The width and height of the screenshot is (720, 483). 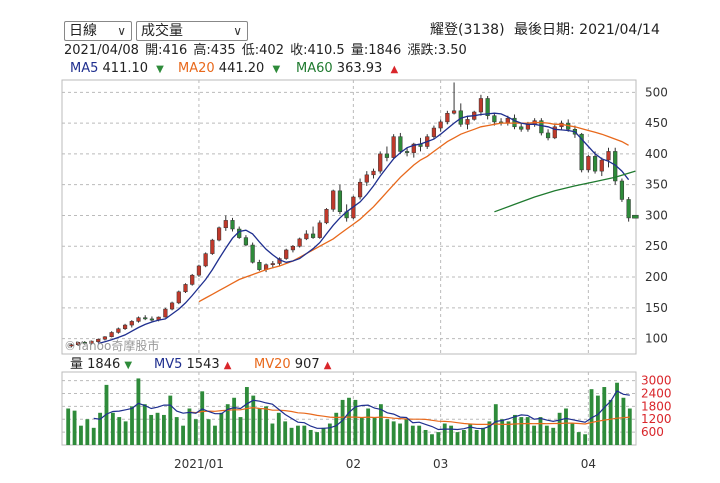 I want to click on chevron-down-icon: ∨, so click(x=121, y=31).